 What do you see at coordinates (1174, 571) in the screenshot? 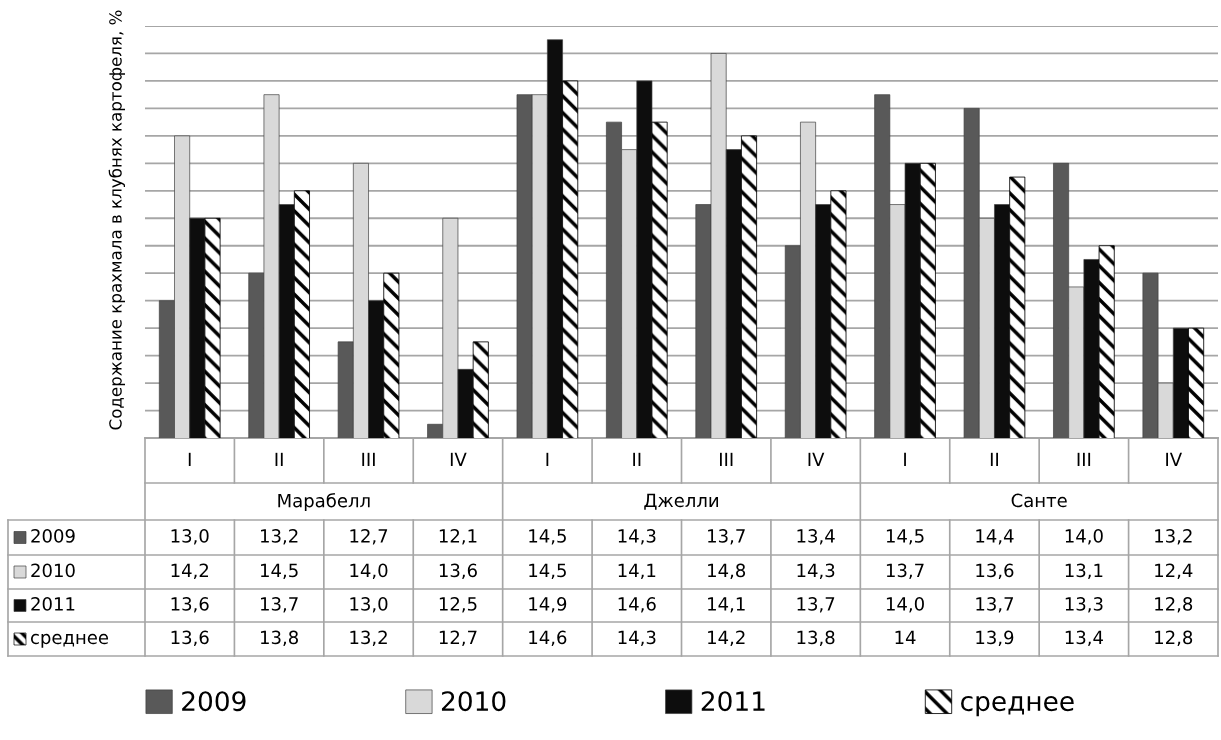
I see `data-label: 12,4` at bounding box center [1174, 571].